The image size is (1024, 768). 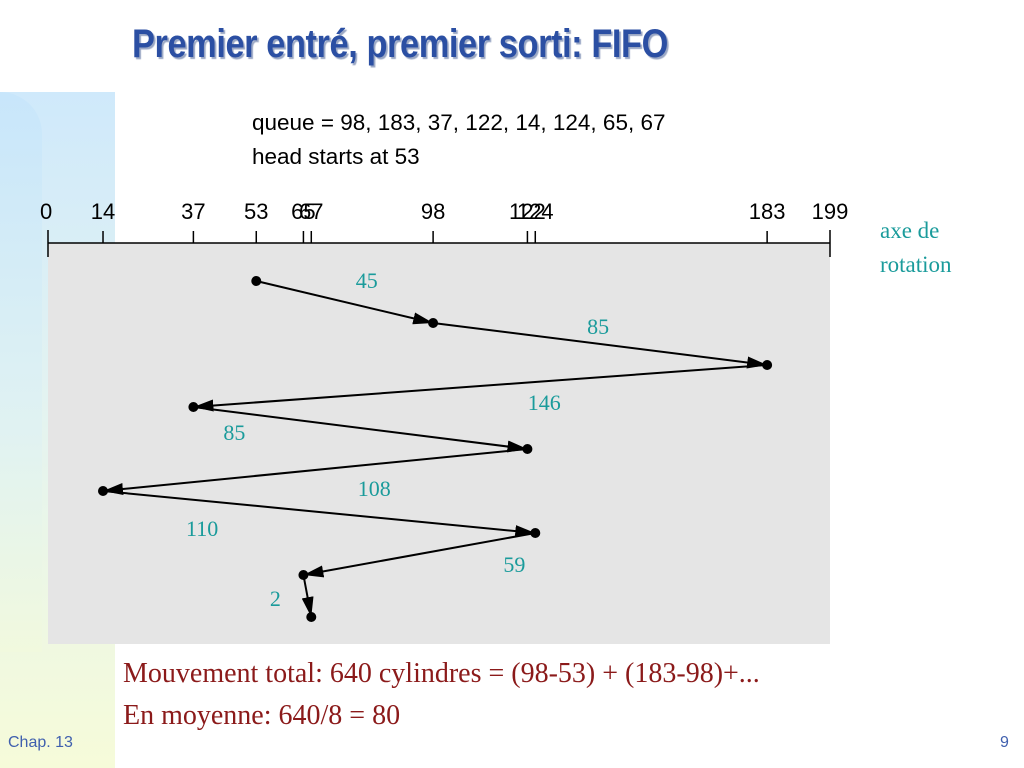 What do you see at coordinates (830, 211) in the screenshot?
I see `axis-tick-label: 199` at bounding box center [830, 211].